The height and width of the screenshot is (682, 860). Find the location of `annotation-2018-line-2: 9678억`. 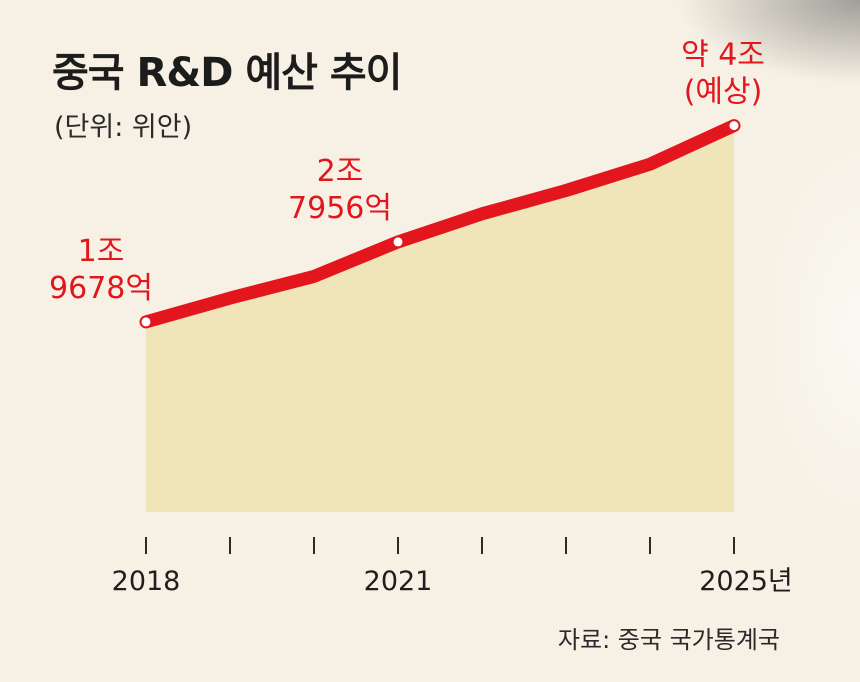

annotation-2018-line-2: 9678억 is located at coordinates (101, 288).